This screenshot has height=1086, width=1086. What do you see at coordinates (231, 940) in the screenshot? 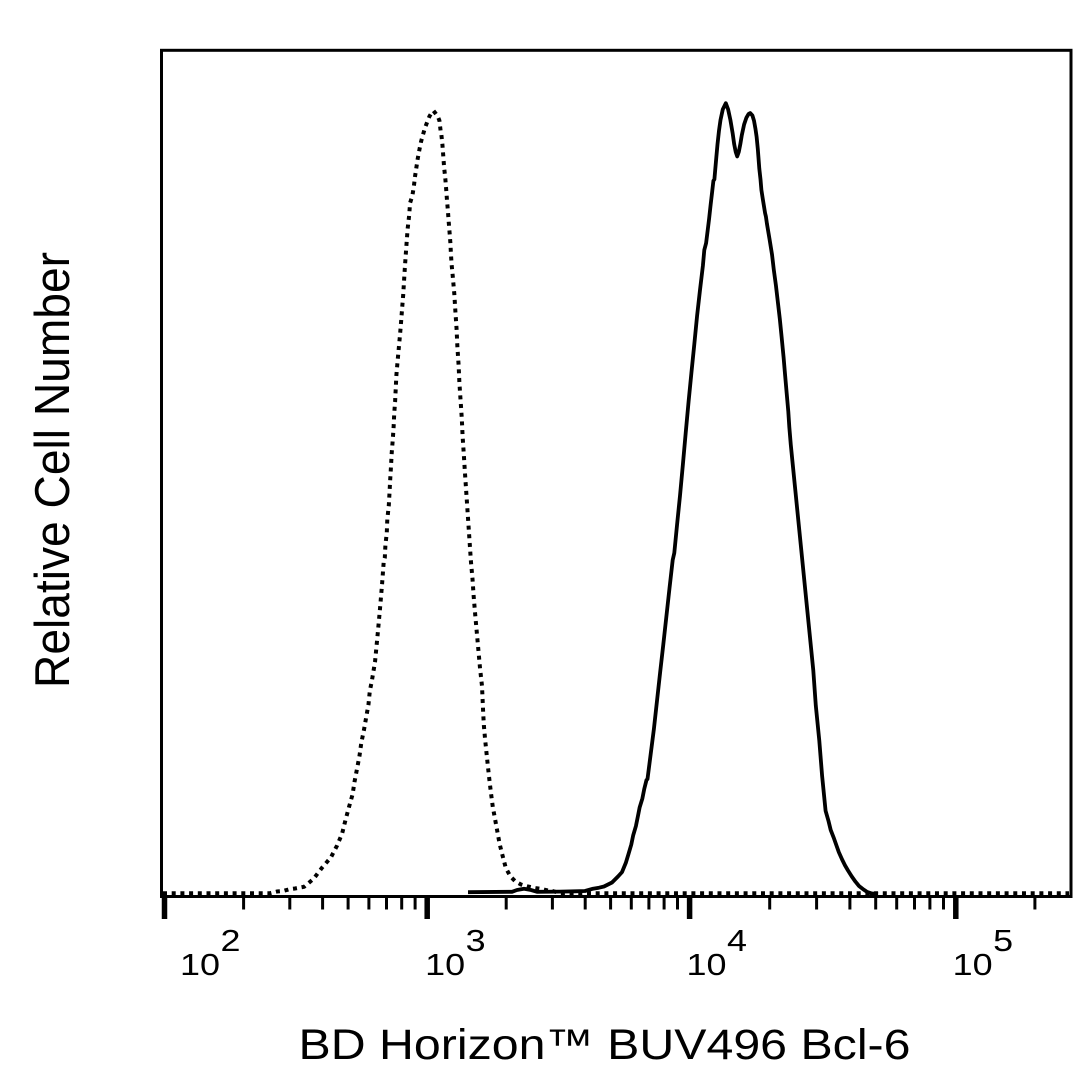
I see `svg-text: 2` at bounding box center [231, 940].